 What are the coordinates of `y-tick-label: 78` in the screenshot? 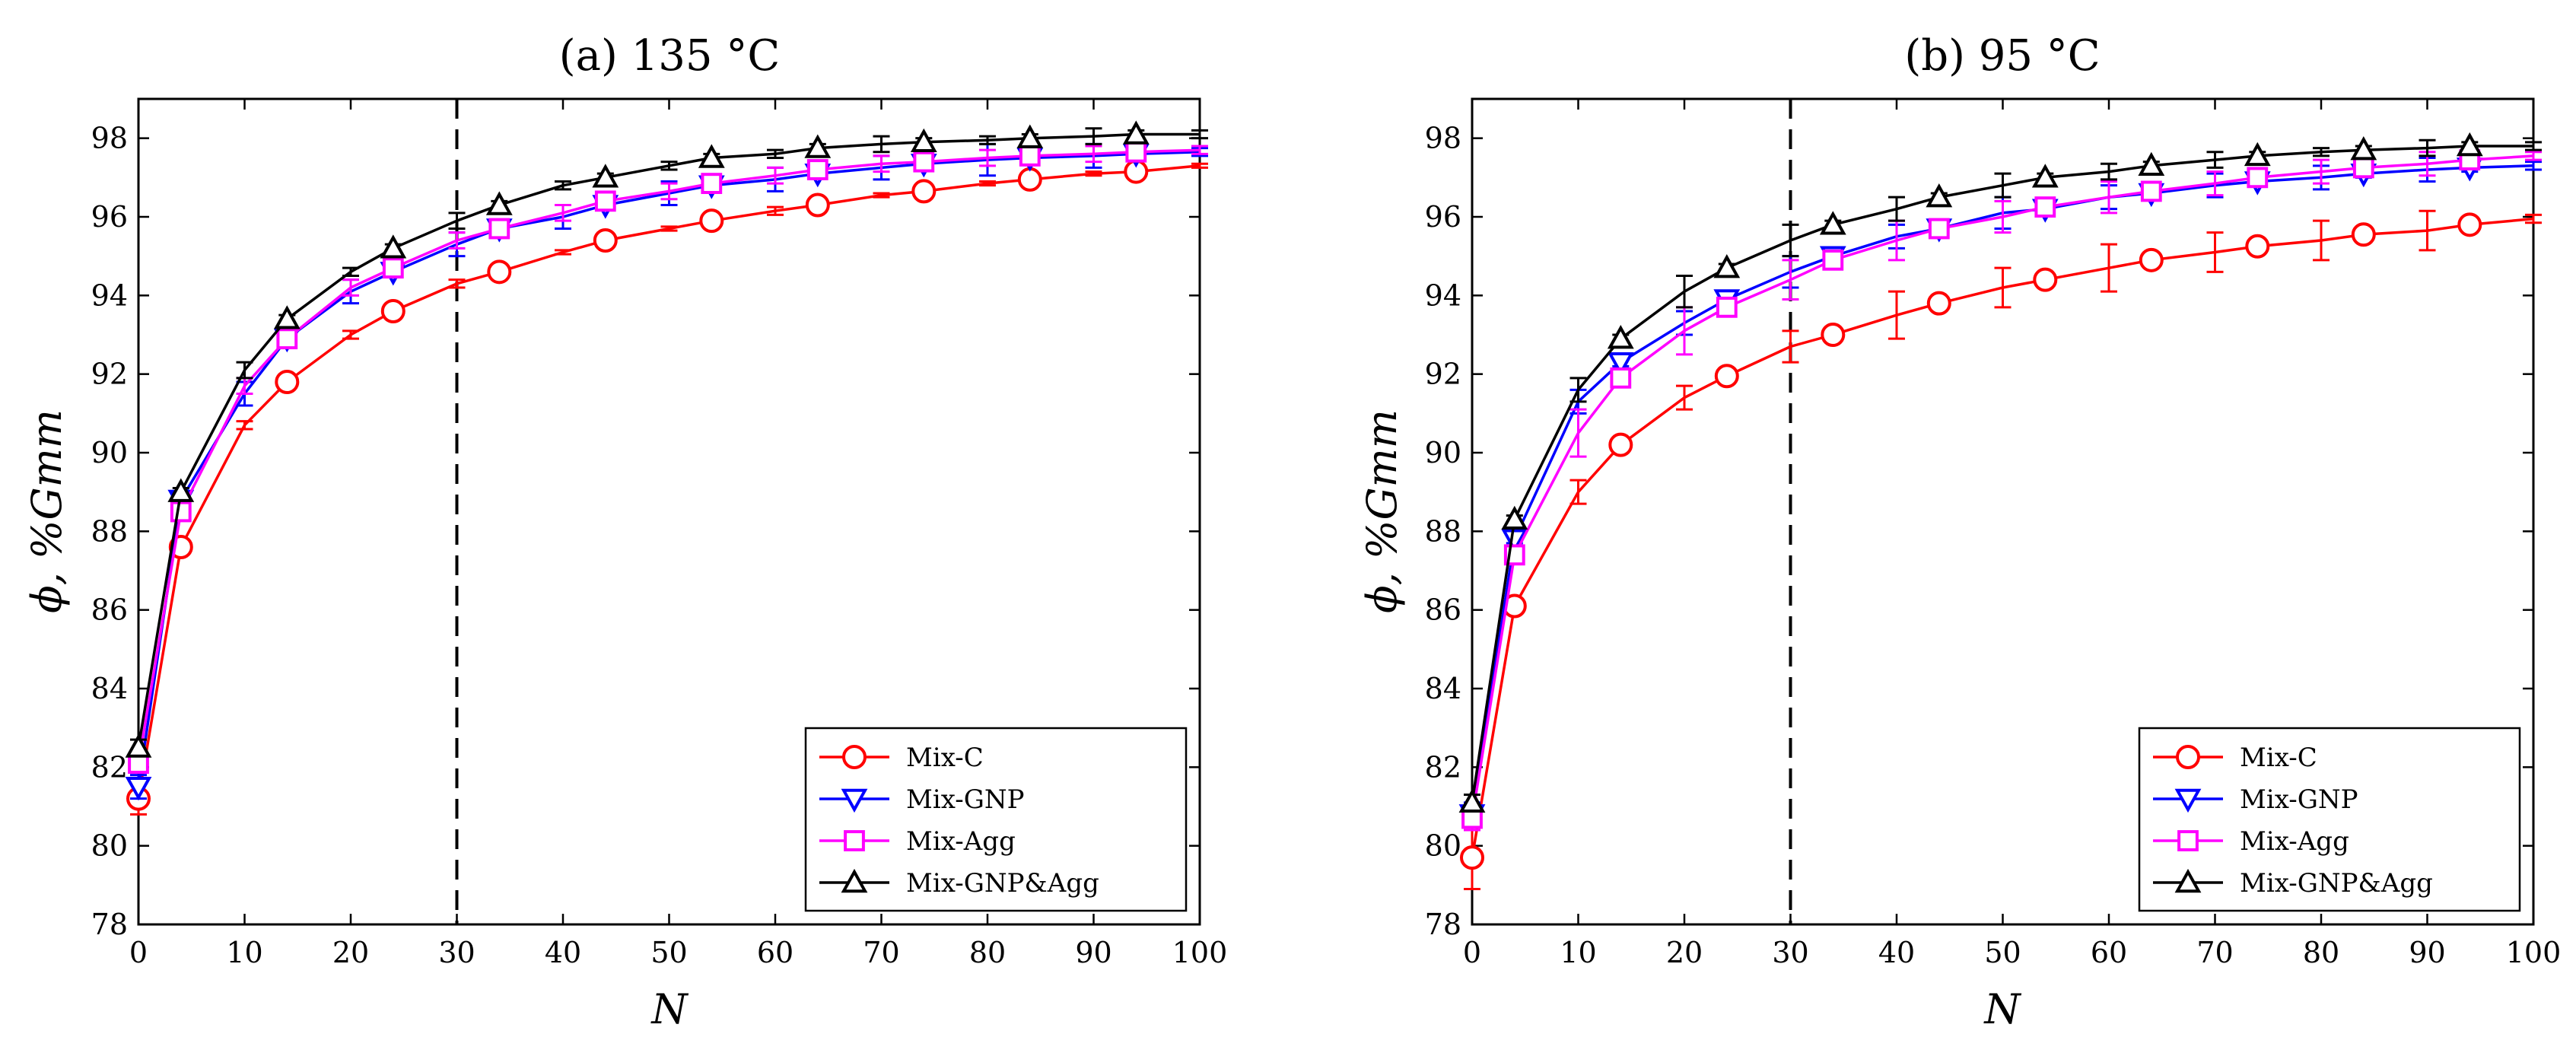 It's located at (110, 924).